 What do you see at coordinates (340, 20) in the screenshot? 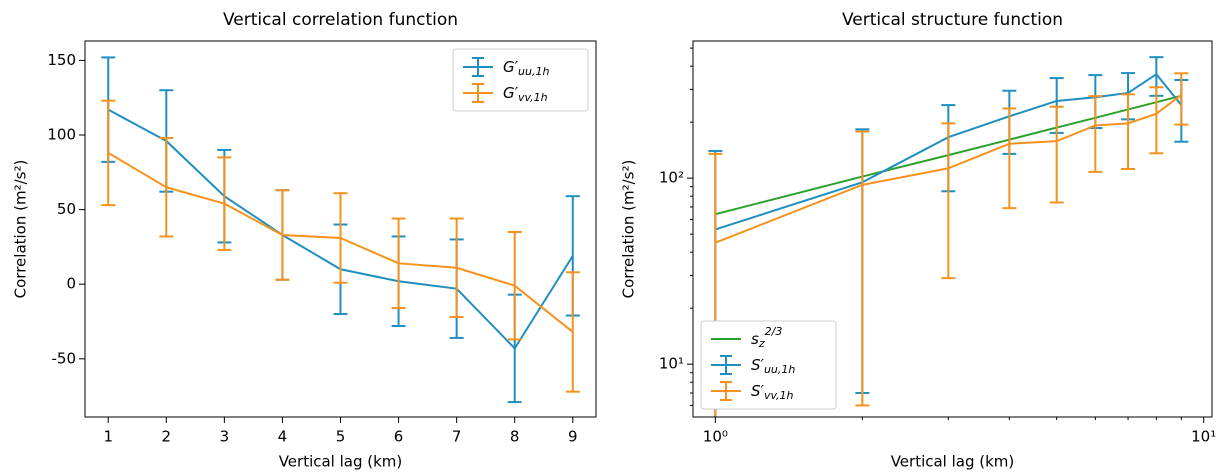
I see `chart-title: Vertical correlation function` at bounding box center [340, 20].